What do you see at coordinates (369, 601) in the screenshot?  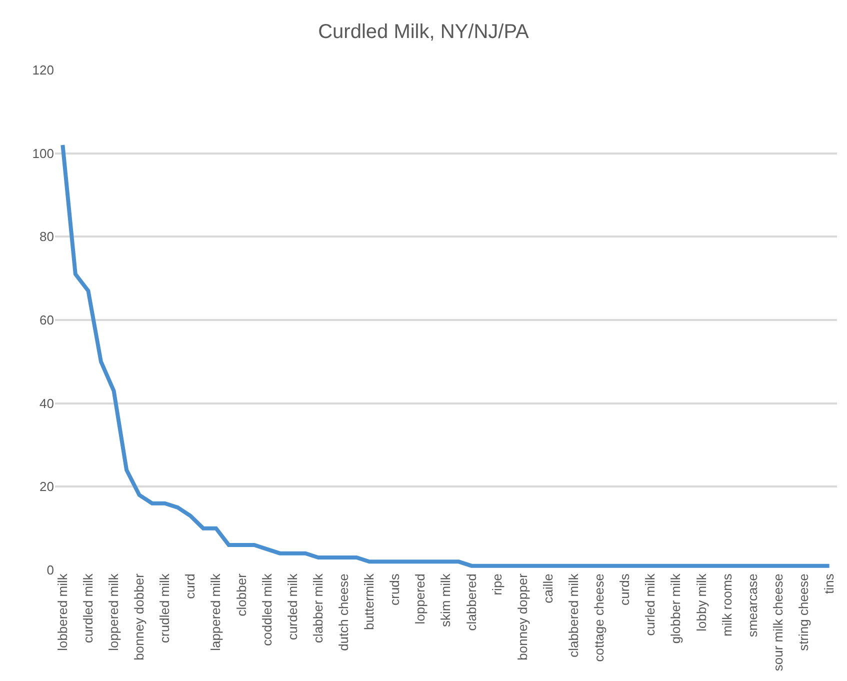 I see `x-tick-label: buttermilk` at bounding box center [369, 601].